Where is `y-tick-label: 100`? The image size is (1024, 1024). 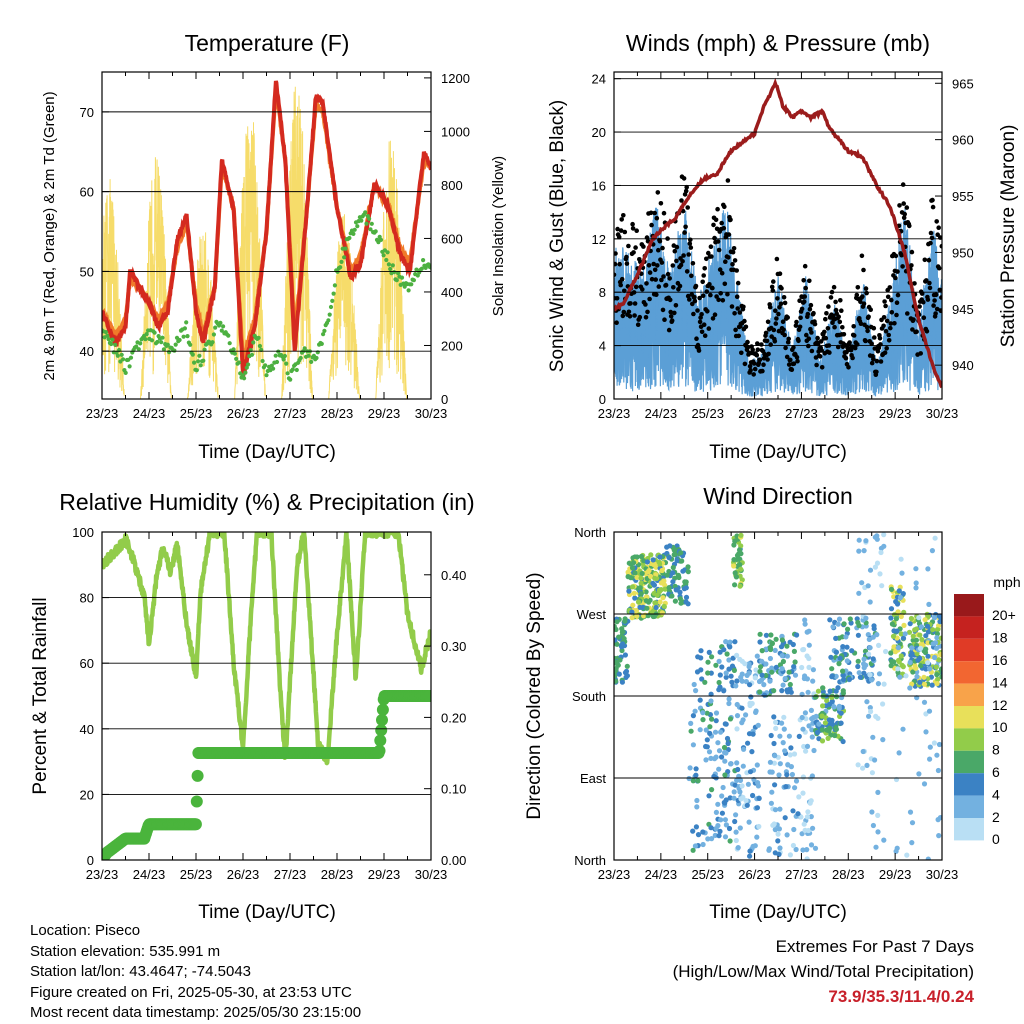 y-tick-label: 100 is located at coordinates (83, 532).